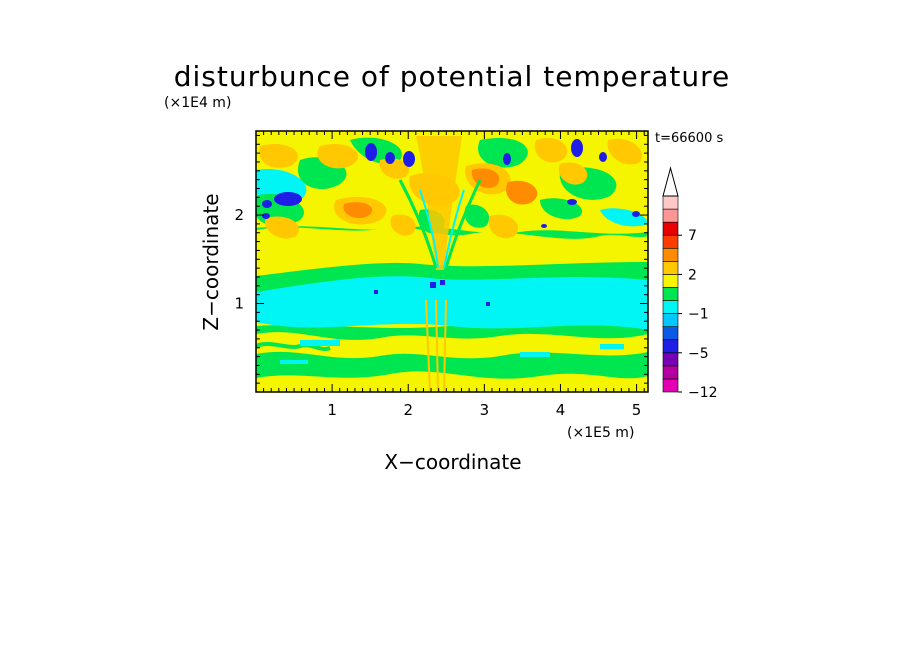 The width and height of the screenshot is (904, 654). What do you see at coordinates (698, 354) in the screenshot?
I see `colorbar-label: −5` at bounding box center [698, 354].